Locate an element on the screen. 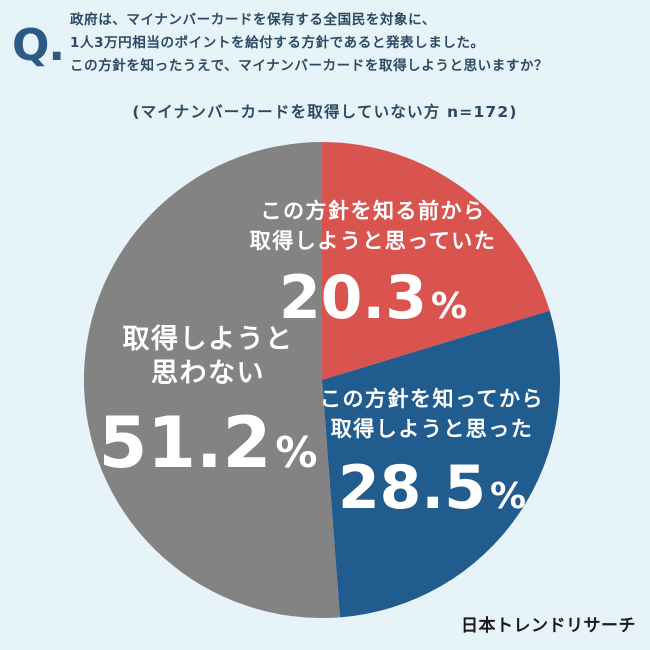  slice-value-2: 28.5% is located at coordinates (432, 488).